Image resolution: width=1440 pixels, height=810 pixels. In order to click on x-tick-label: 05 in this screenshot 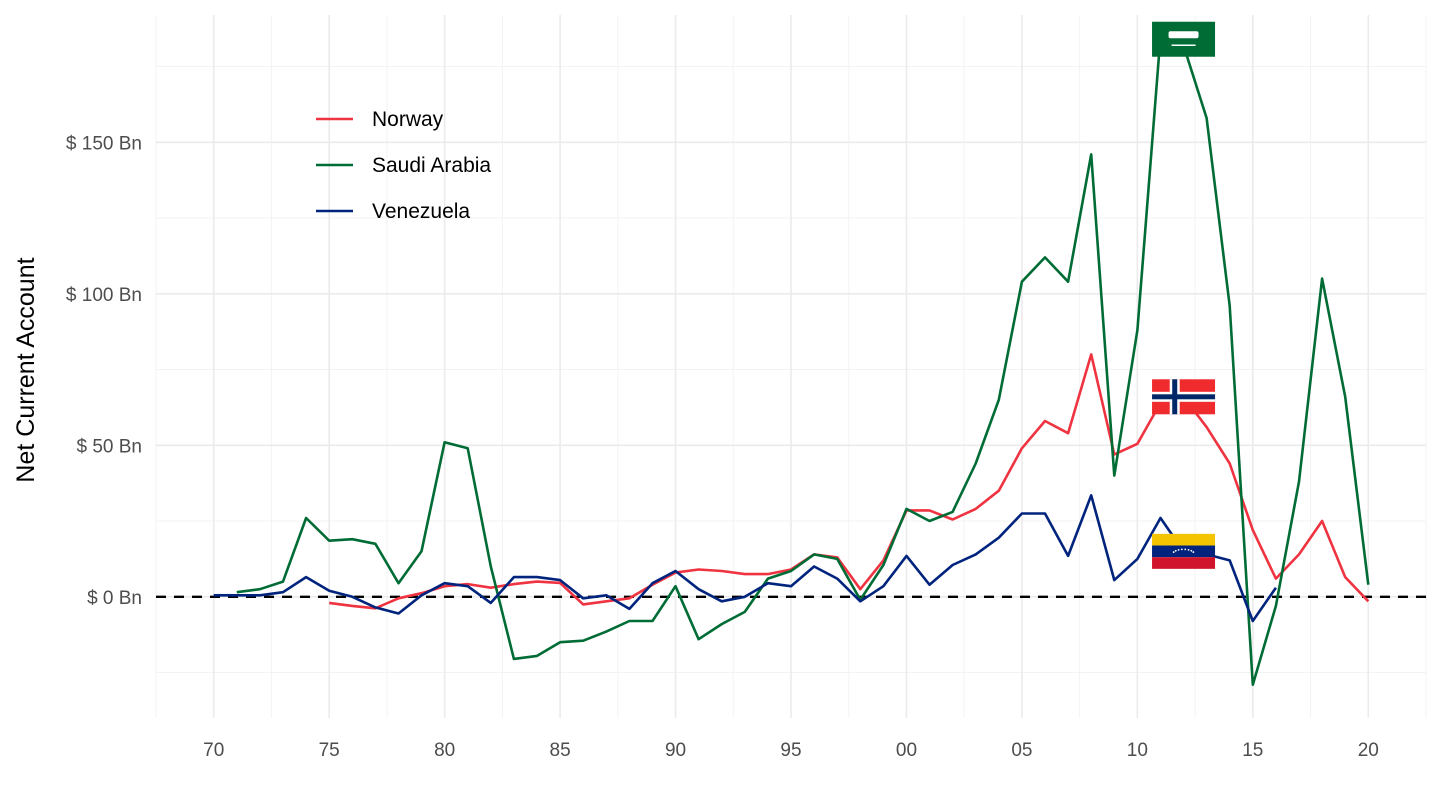, I will do `click(1021, 750)`.